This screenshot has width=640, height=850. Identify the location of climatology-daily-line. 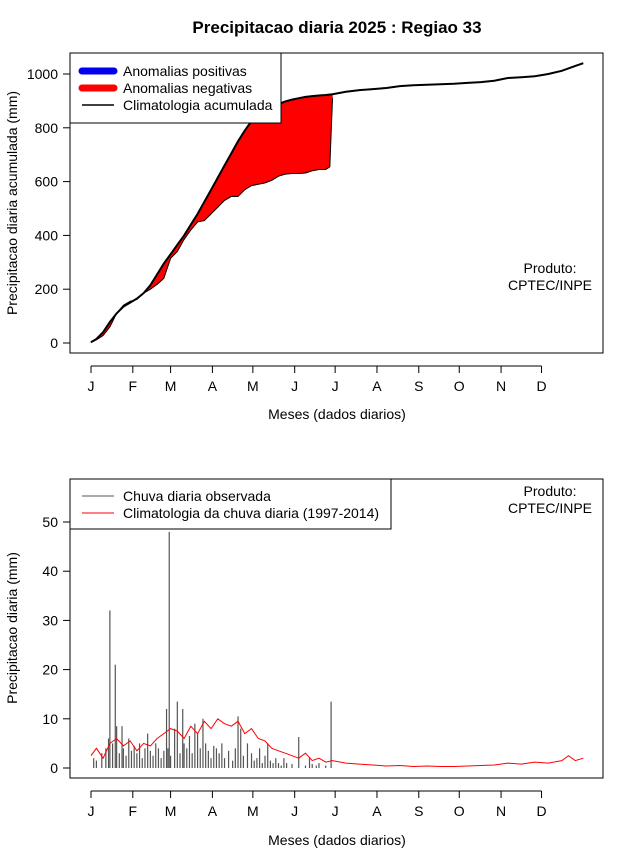
(337, 743).